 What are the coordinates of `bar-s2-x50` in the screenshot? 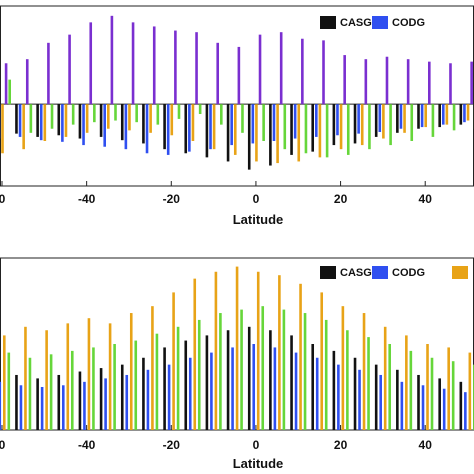 It's located at (468, 112).